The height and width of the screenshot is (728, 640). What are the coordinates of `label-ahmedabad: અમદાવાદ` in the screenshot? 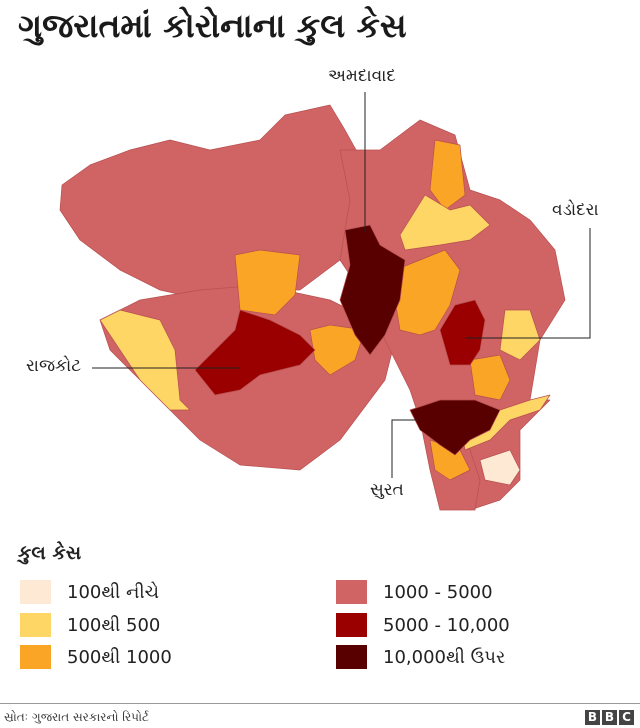 It's located at (362, 76).